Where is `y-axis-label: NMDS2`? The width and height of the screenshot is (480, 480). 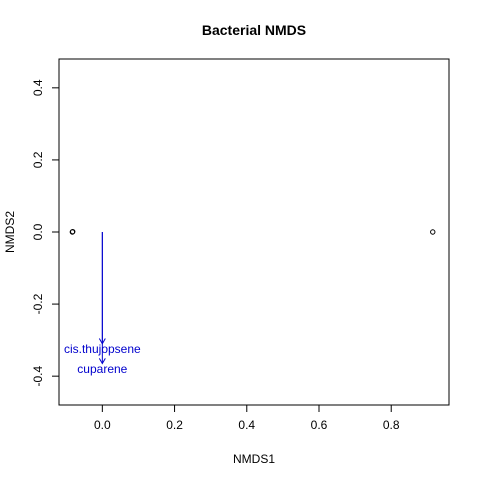
y-axis-label: NMDS2 is located at coordinates (10, 232).